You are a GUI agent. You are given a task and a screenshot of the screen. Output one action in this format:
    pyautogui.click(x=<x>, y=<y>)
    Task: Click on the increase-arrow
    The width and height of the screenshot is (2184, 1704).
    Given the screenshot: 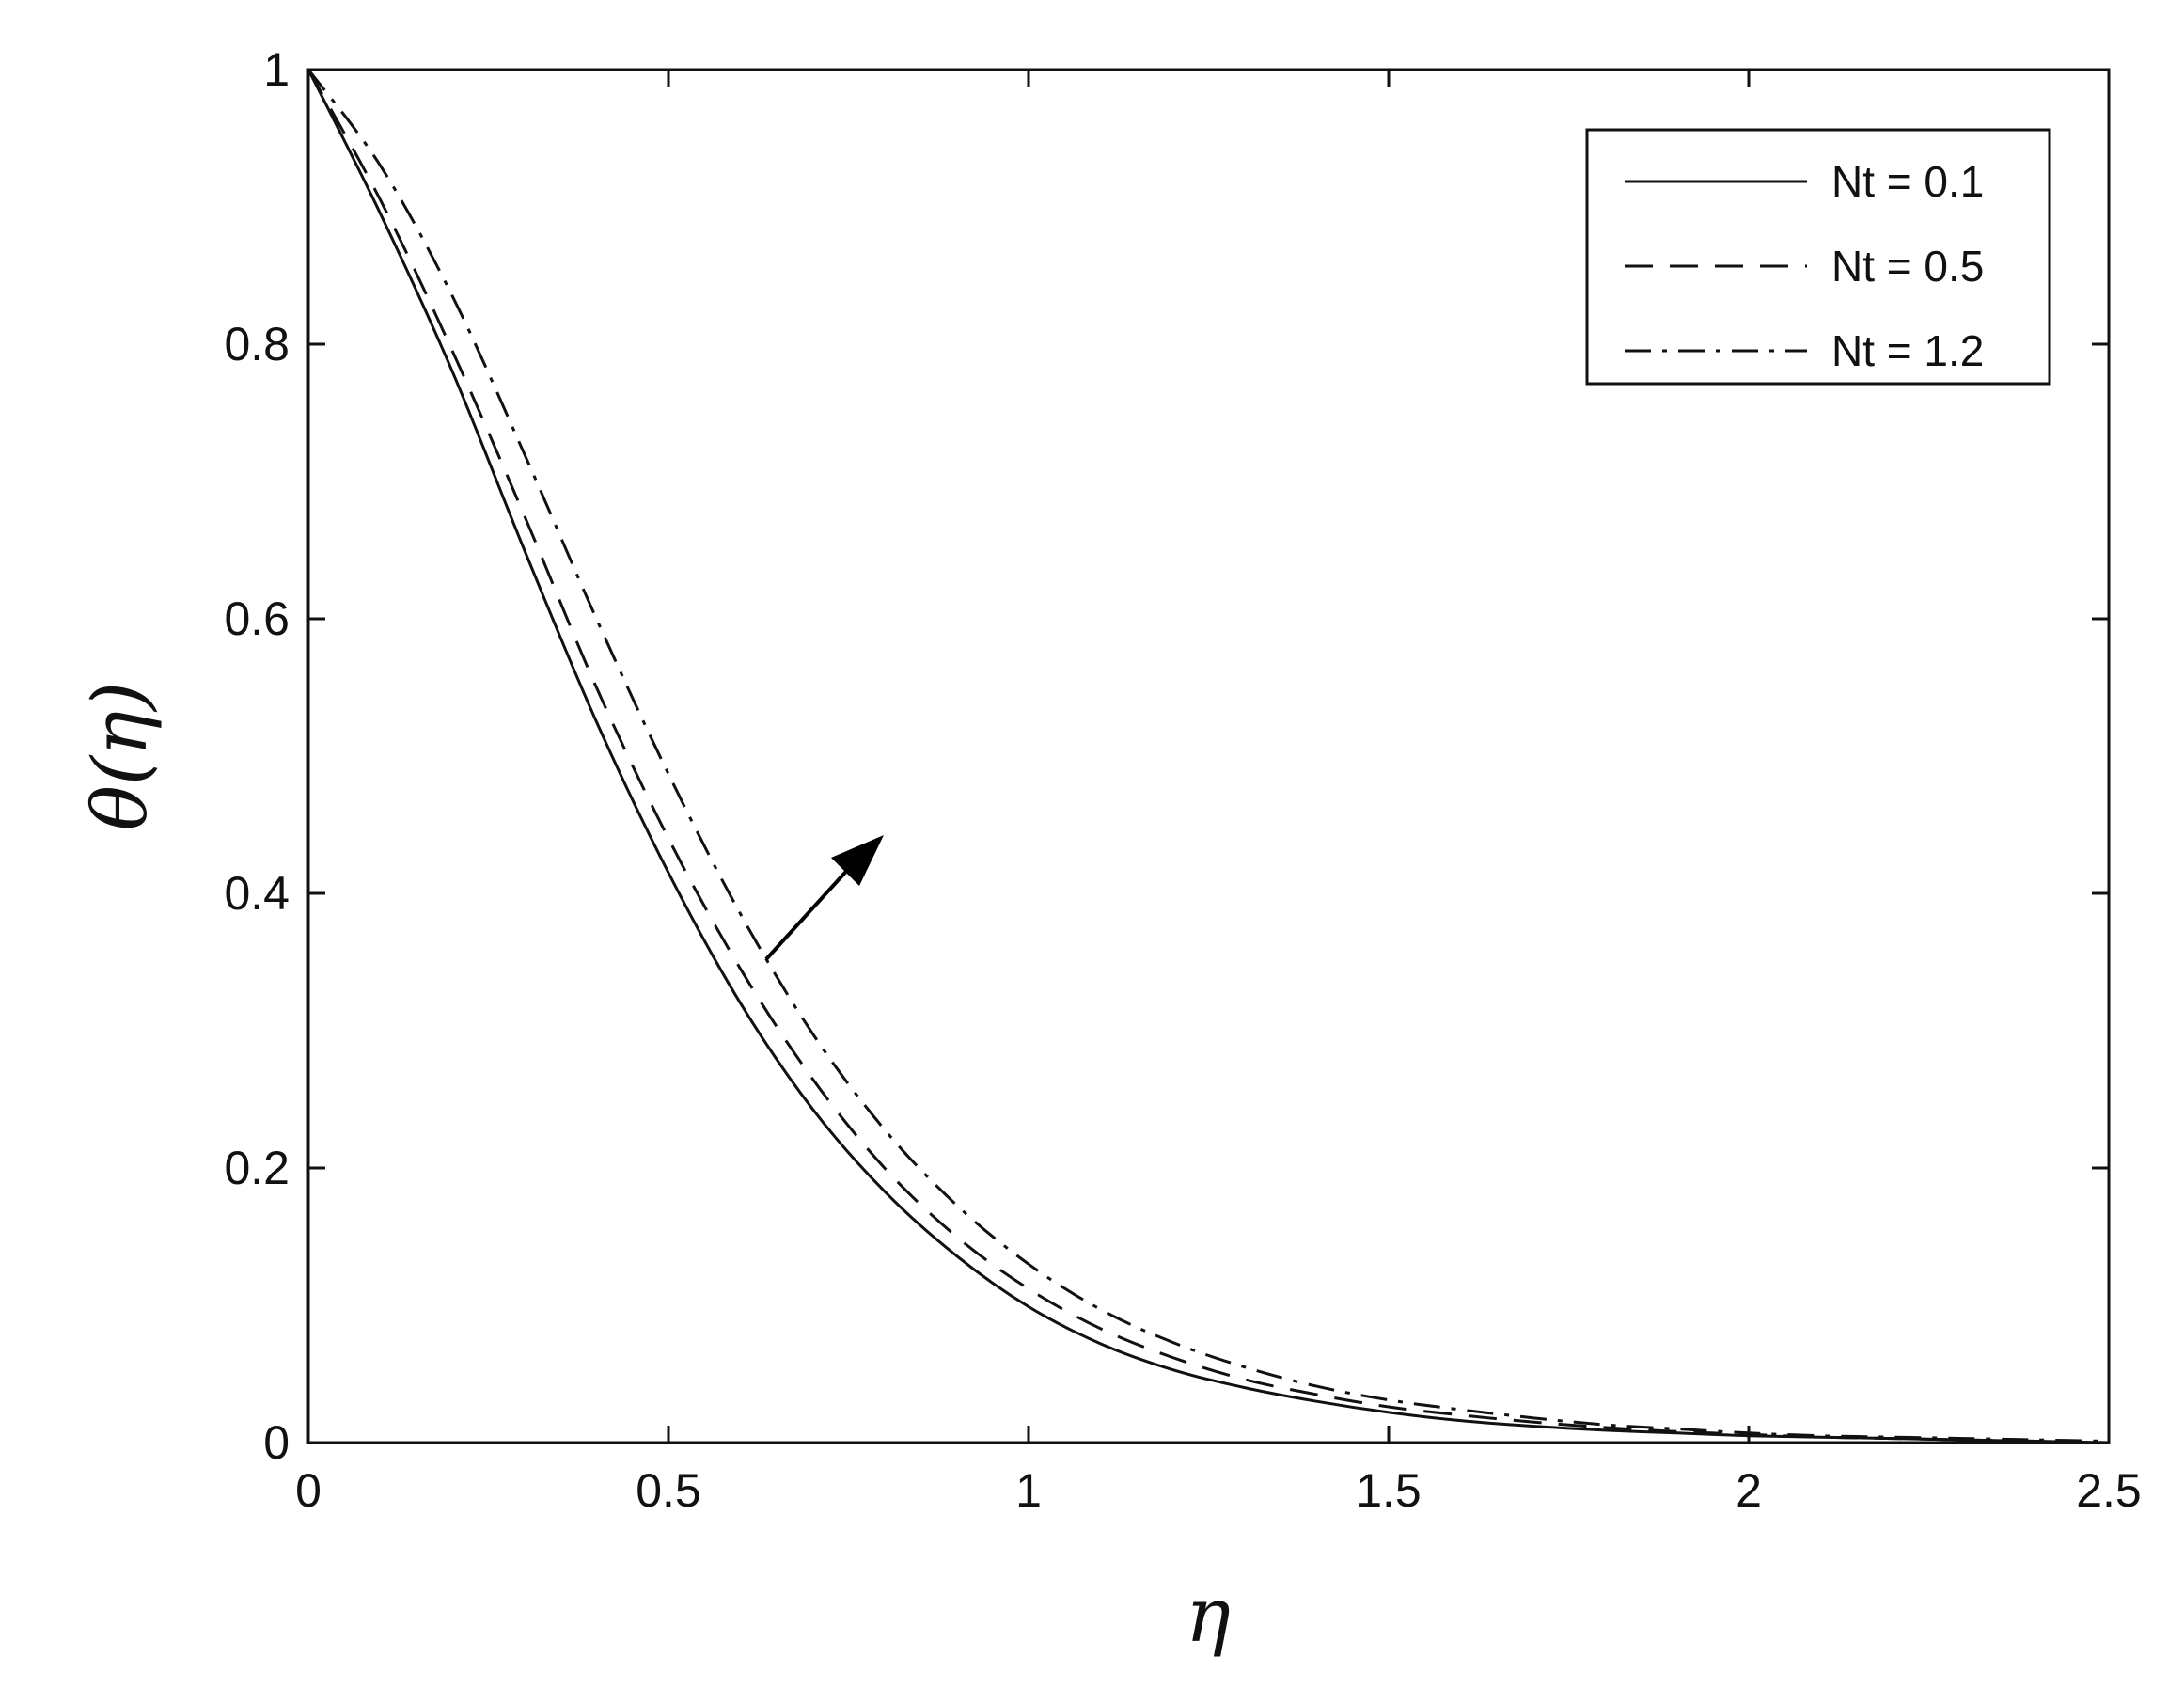 What is the action you would take?
    pyautogui.click(x=824, y=898)
    